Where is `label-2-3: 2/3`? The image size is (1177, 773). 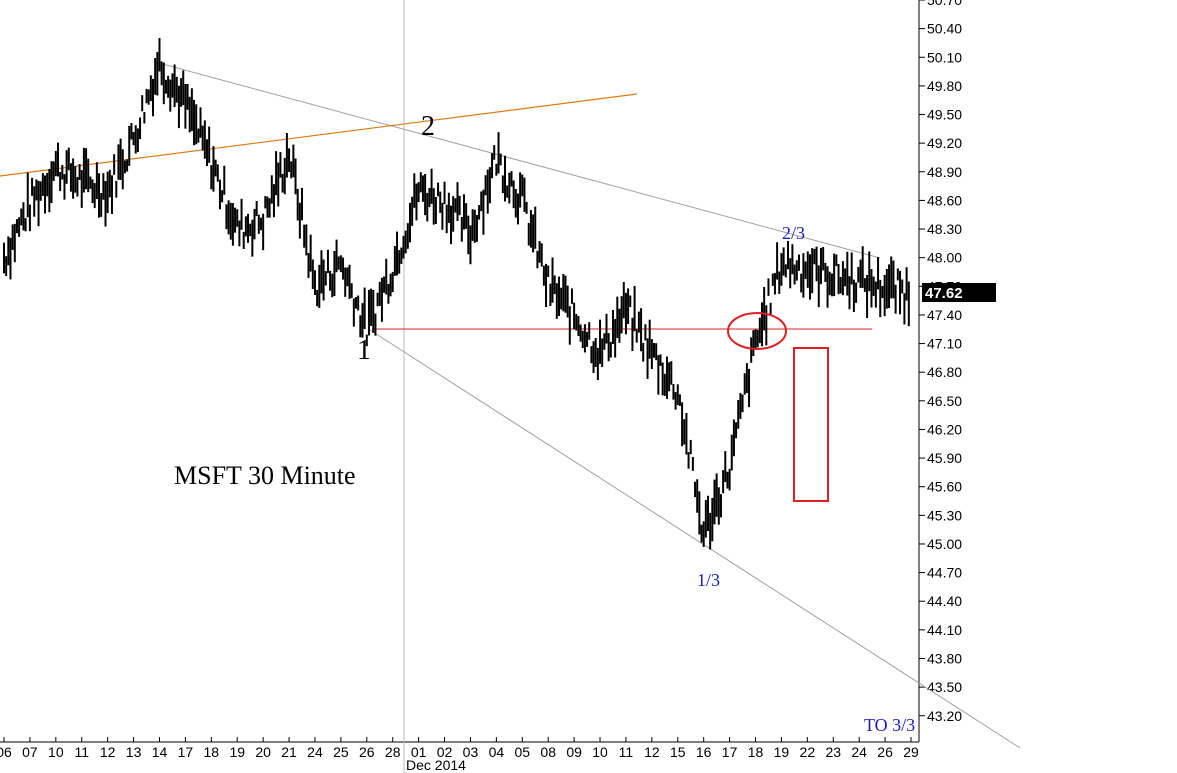
label-2-3: 2/3 is located at coordinates (793, 233).